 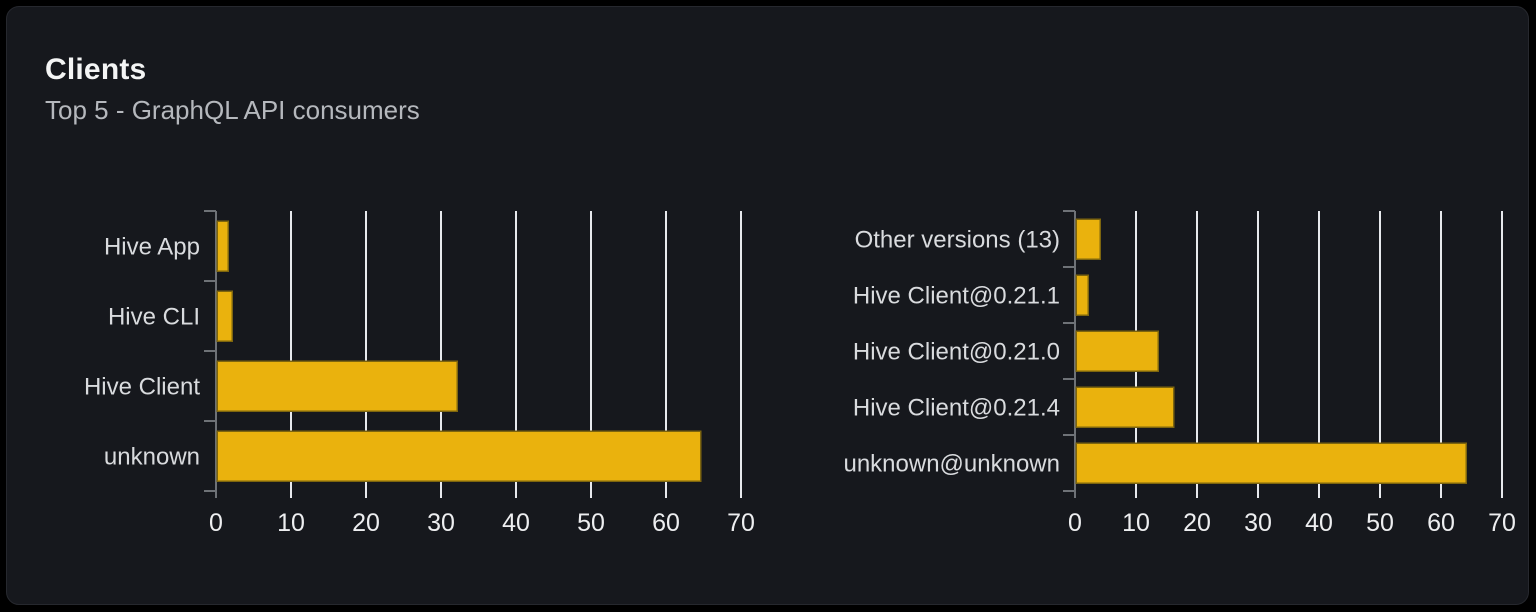 I want to click on category-label: unknown, so click(x=152, y=457).